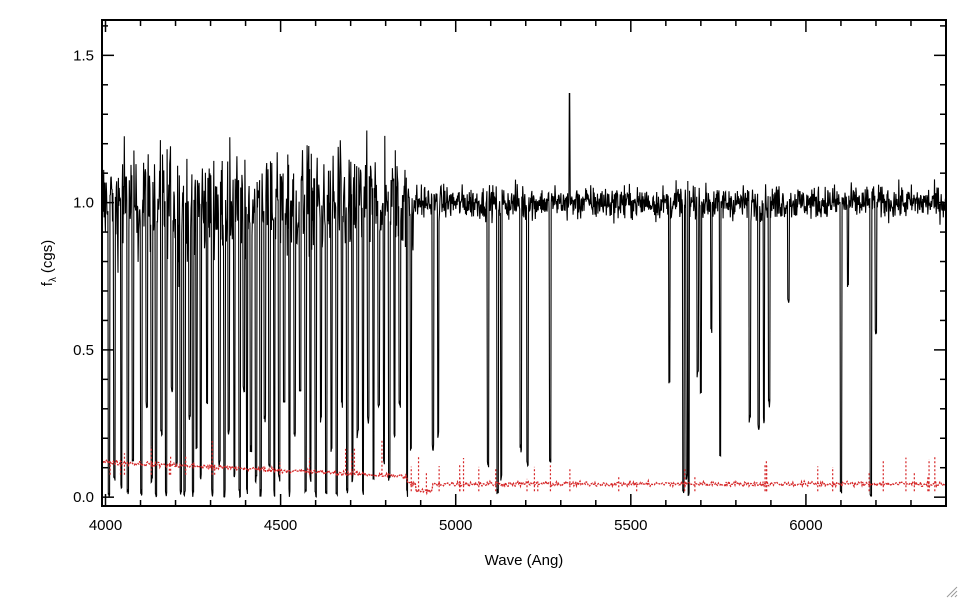 This screenshot has width=960, height=600. I want to click on x-tick-label: 4500, so click(280, 525).